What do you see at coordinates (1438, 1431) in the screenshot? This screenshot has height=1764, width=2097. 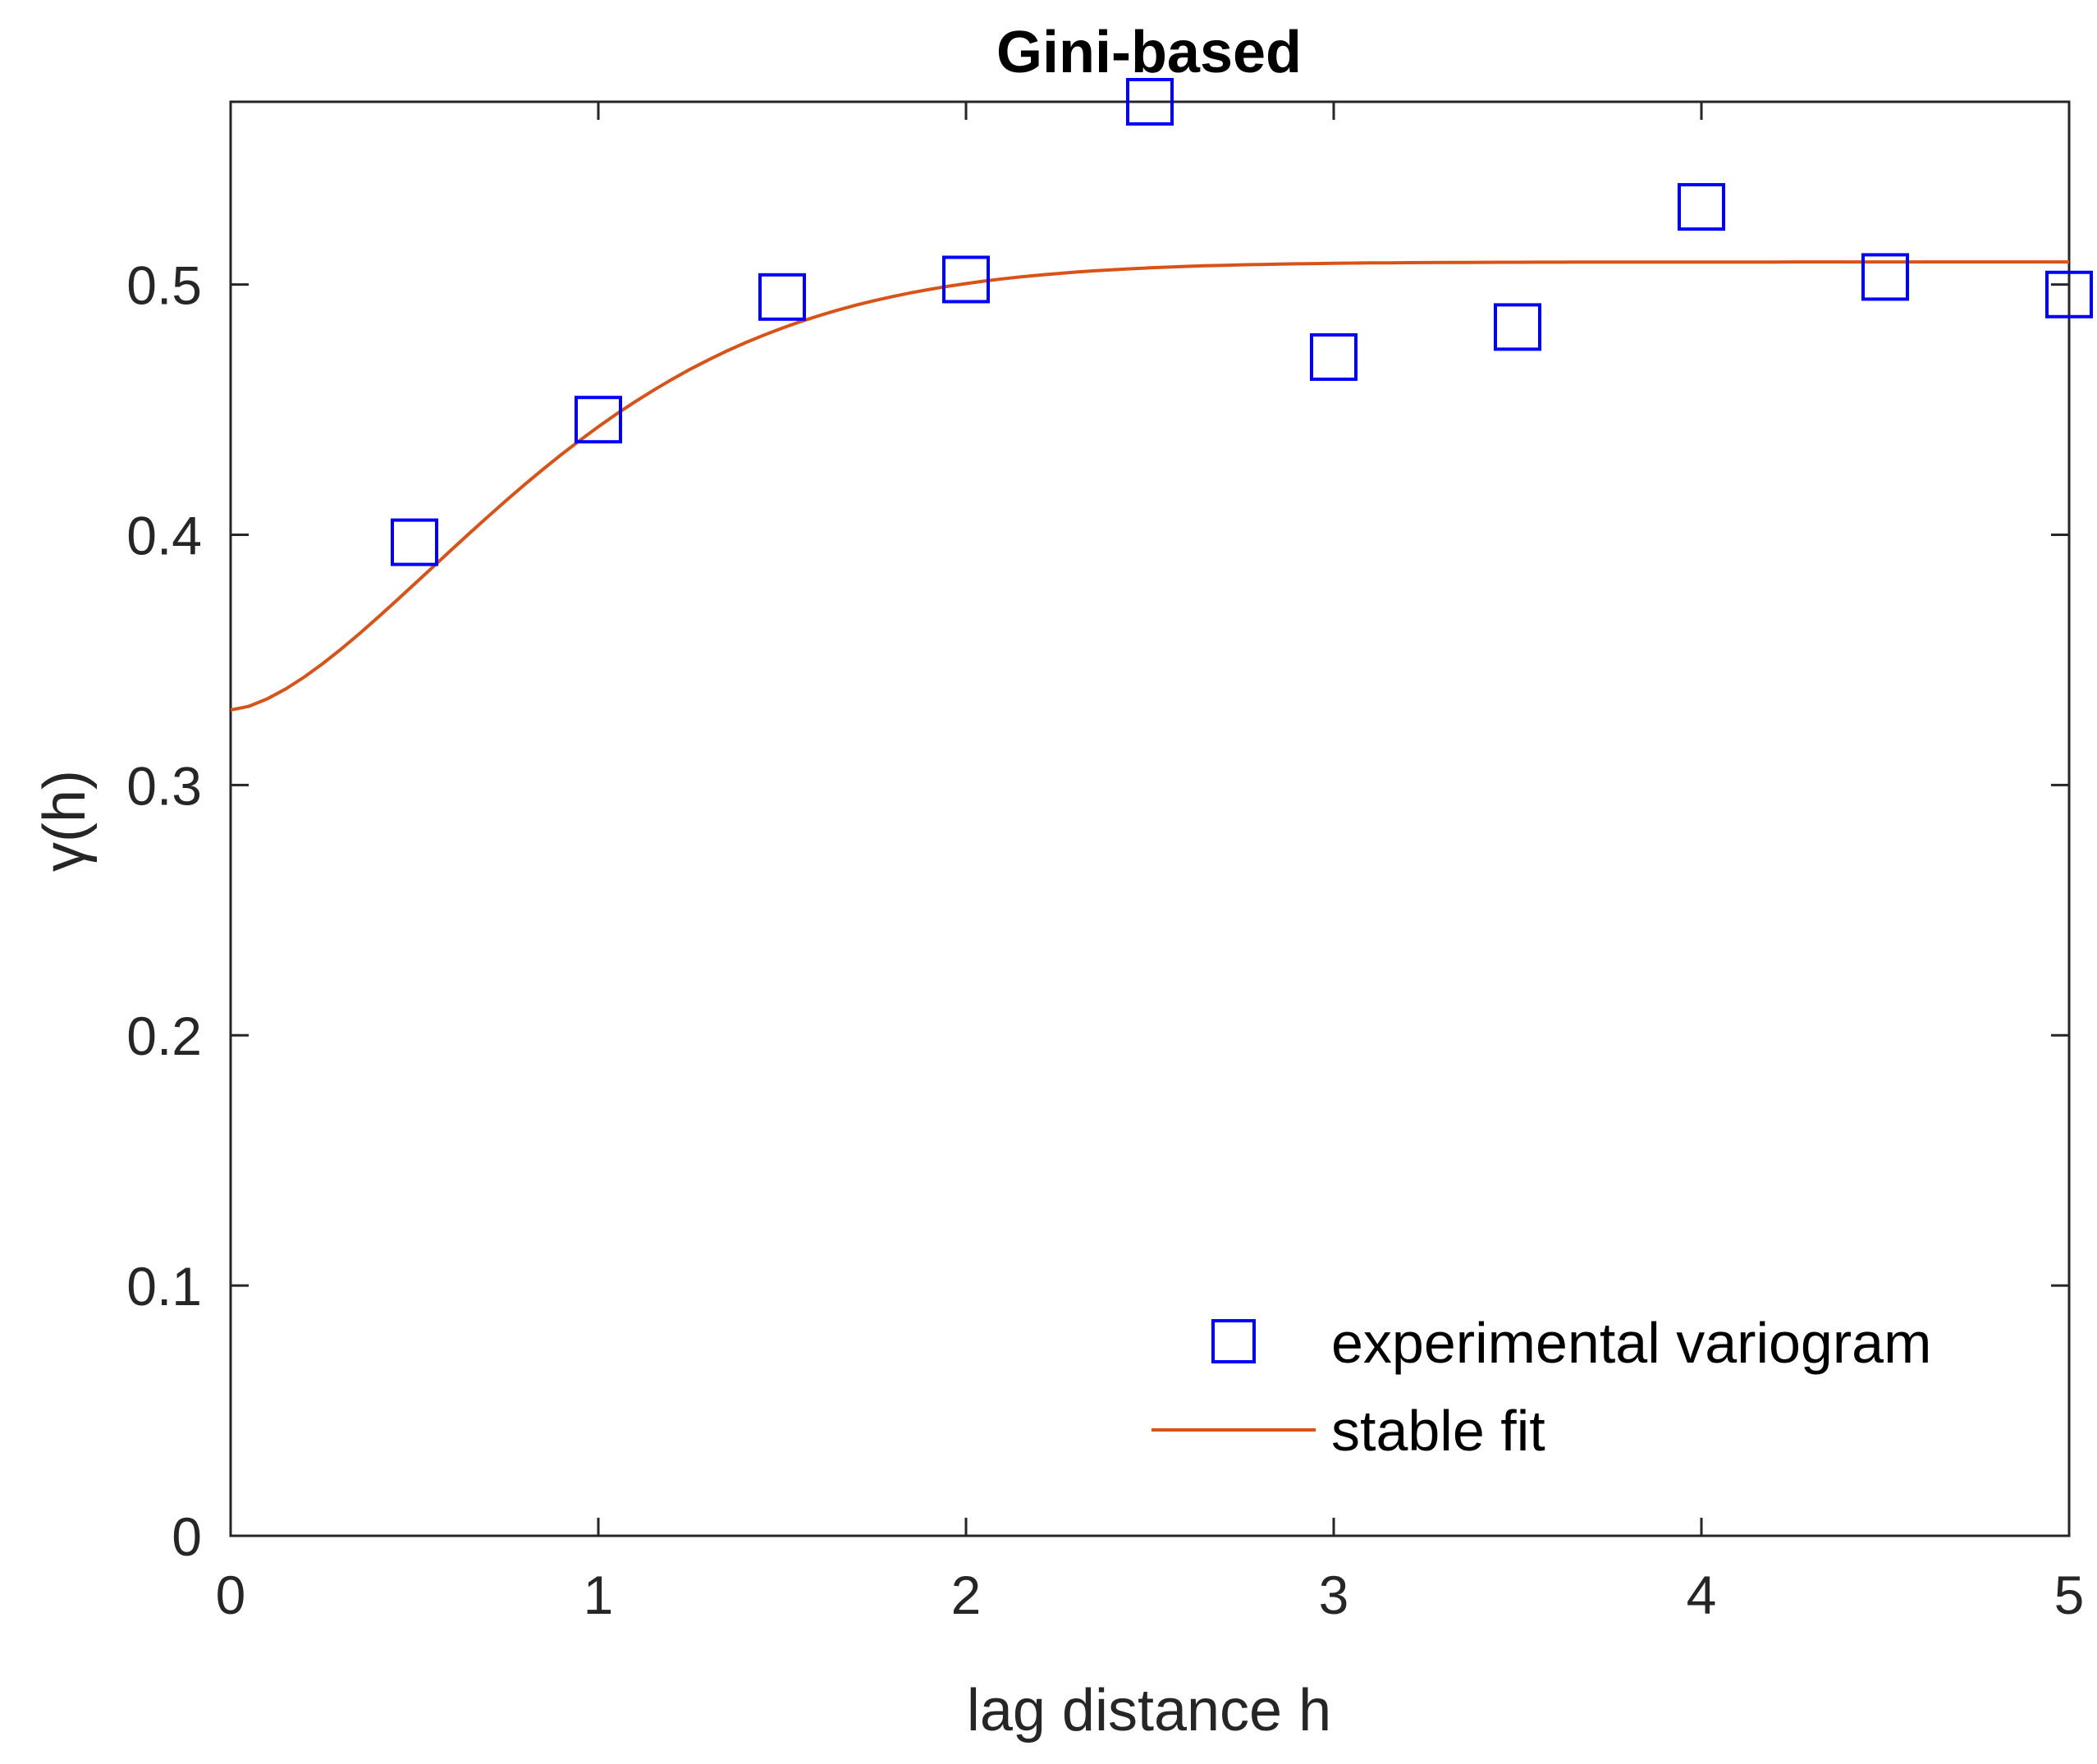 I see `legend-label-fit: stable fit` at bounding box center [1438, 1431].